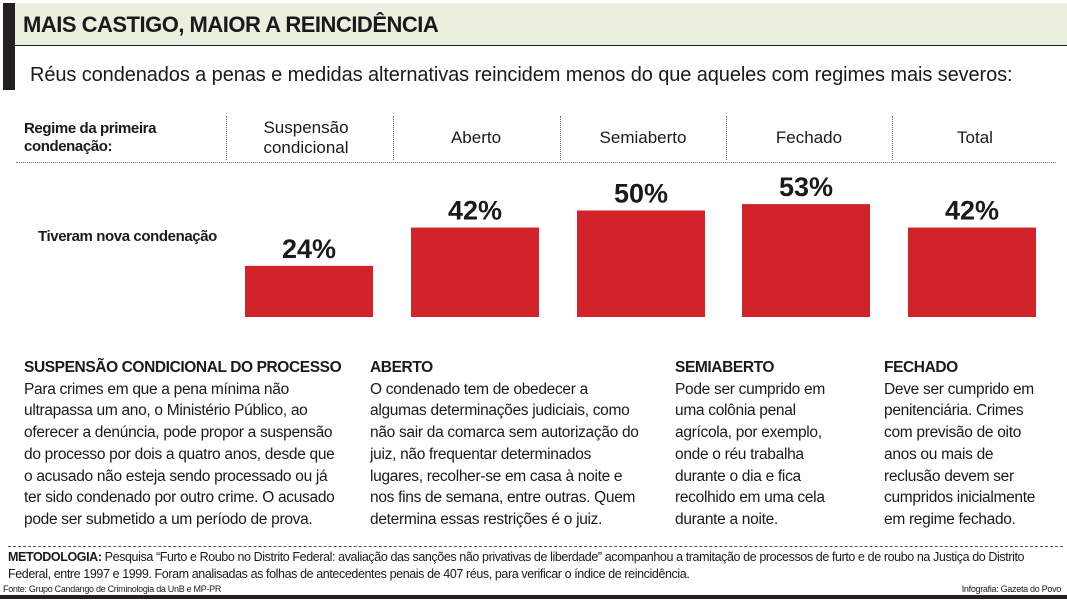 The width and height of the screenshot is (1067, 600). What do you see at coordinates (960, 498) in the screenshot?
I see `description-line: cumpridos inicialmente` at bounding box center [960, 498].